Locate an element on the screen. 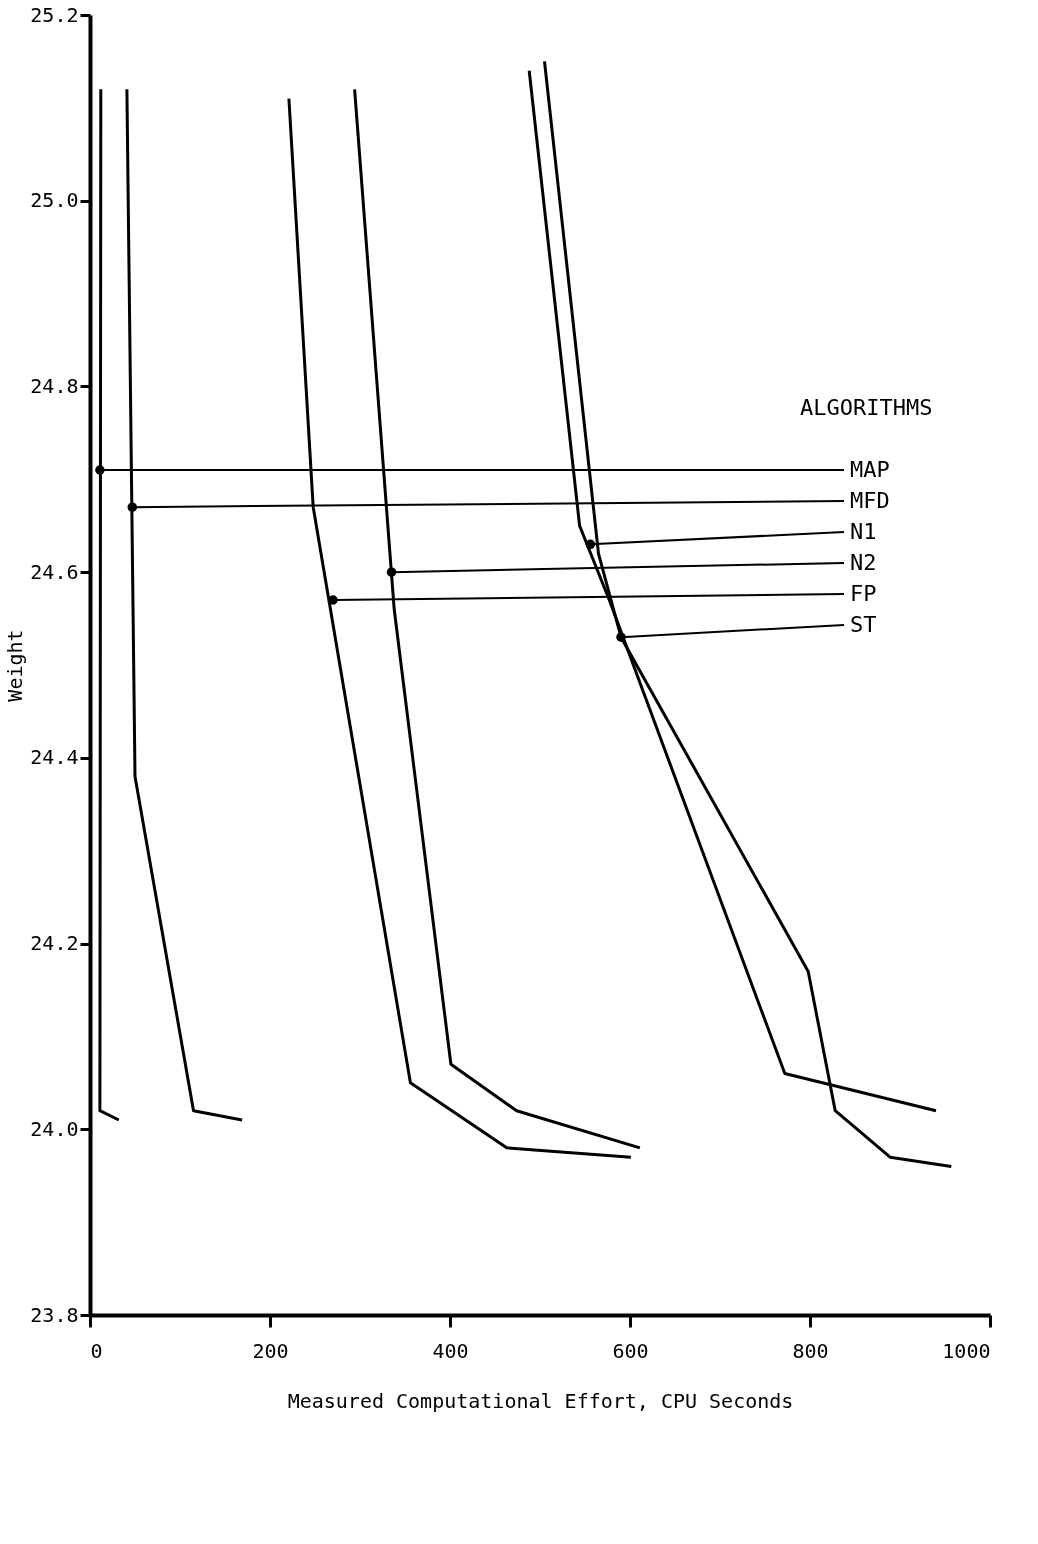 The height and width of the screenshot is (1544, 1038). annotation: MAP is located at coordinates (870, 469).